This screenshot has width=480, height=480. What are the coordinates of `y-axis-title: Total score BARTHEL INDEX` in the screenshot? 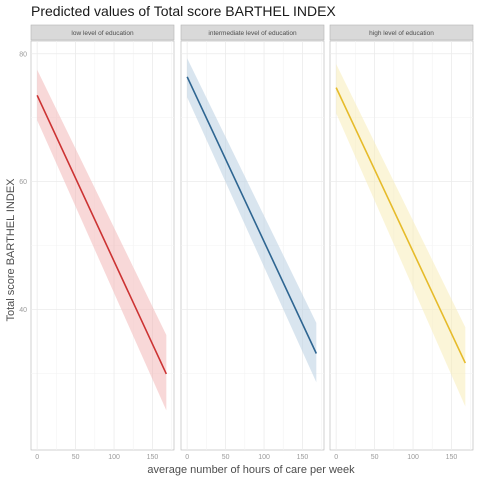 It's located at (11, 250).